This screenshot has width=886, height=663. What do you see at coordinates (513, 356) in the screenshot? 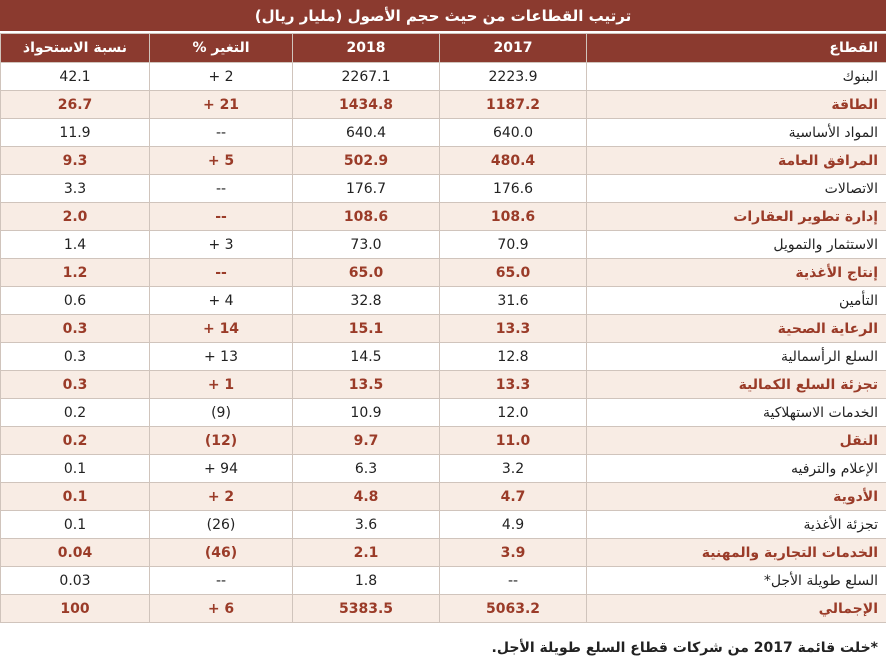
I see `cell-y2017: 12.8` at bounding box center [513, 356].